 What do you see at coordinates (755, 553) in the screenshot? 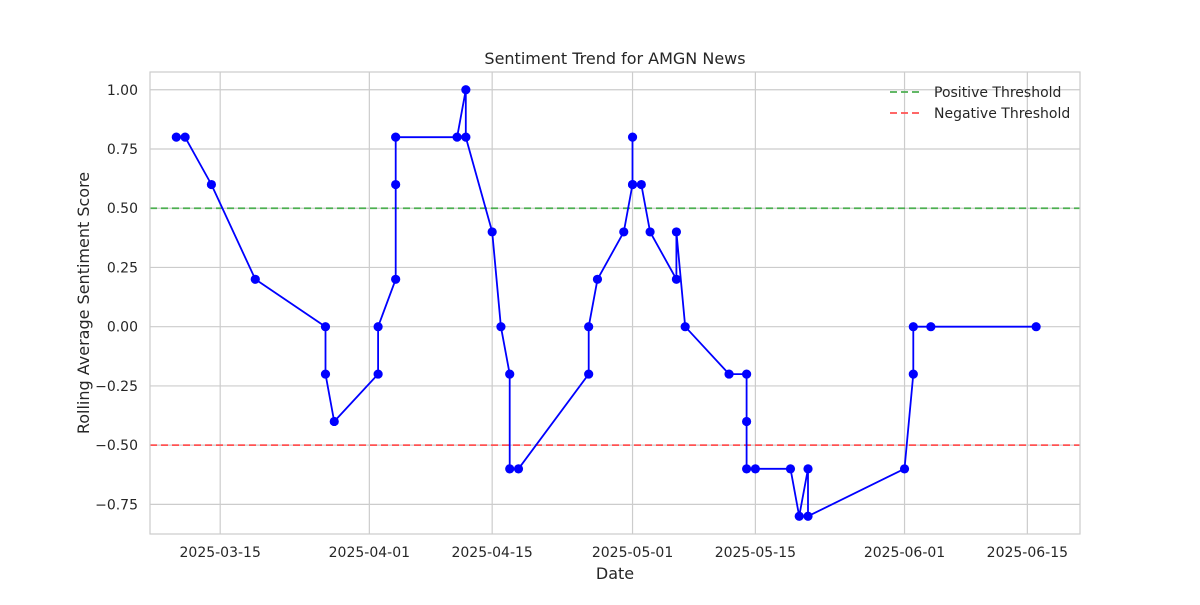
I see `x-tick-label: 2025-05-15` at bounding box center [755, 553].